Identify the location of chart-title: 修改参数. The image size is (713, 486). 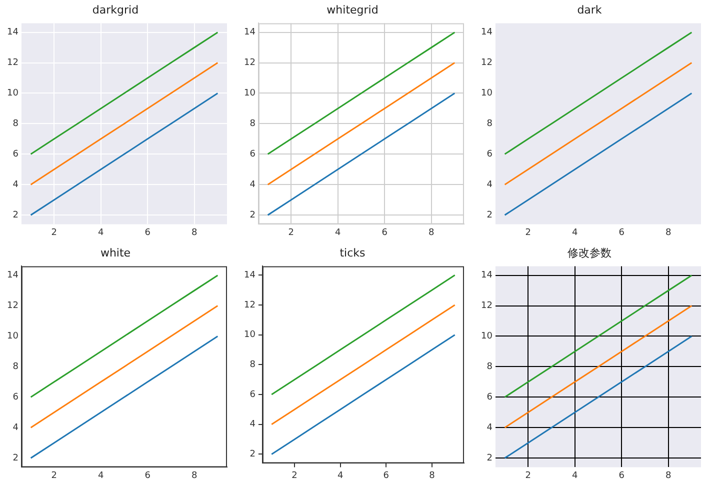
(590, 253).